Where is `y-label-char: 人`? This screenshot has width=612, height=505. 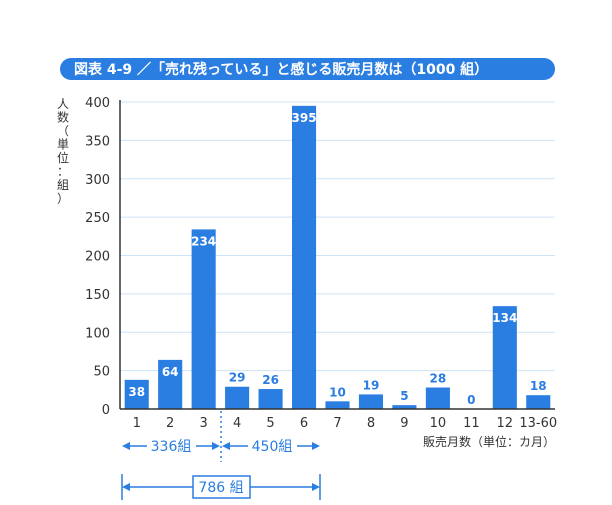 y-label-char: 人 is located at coordinates (63, 104).